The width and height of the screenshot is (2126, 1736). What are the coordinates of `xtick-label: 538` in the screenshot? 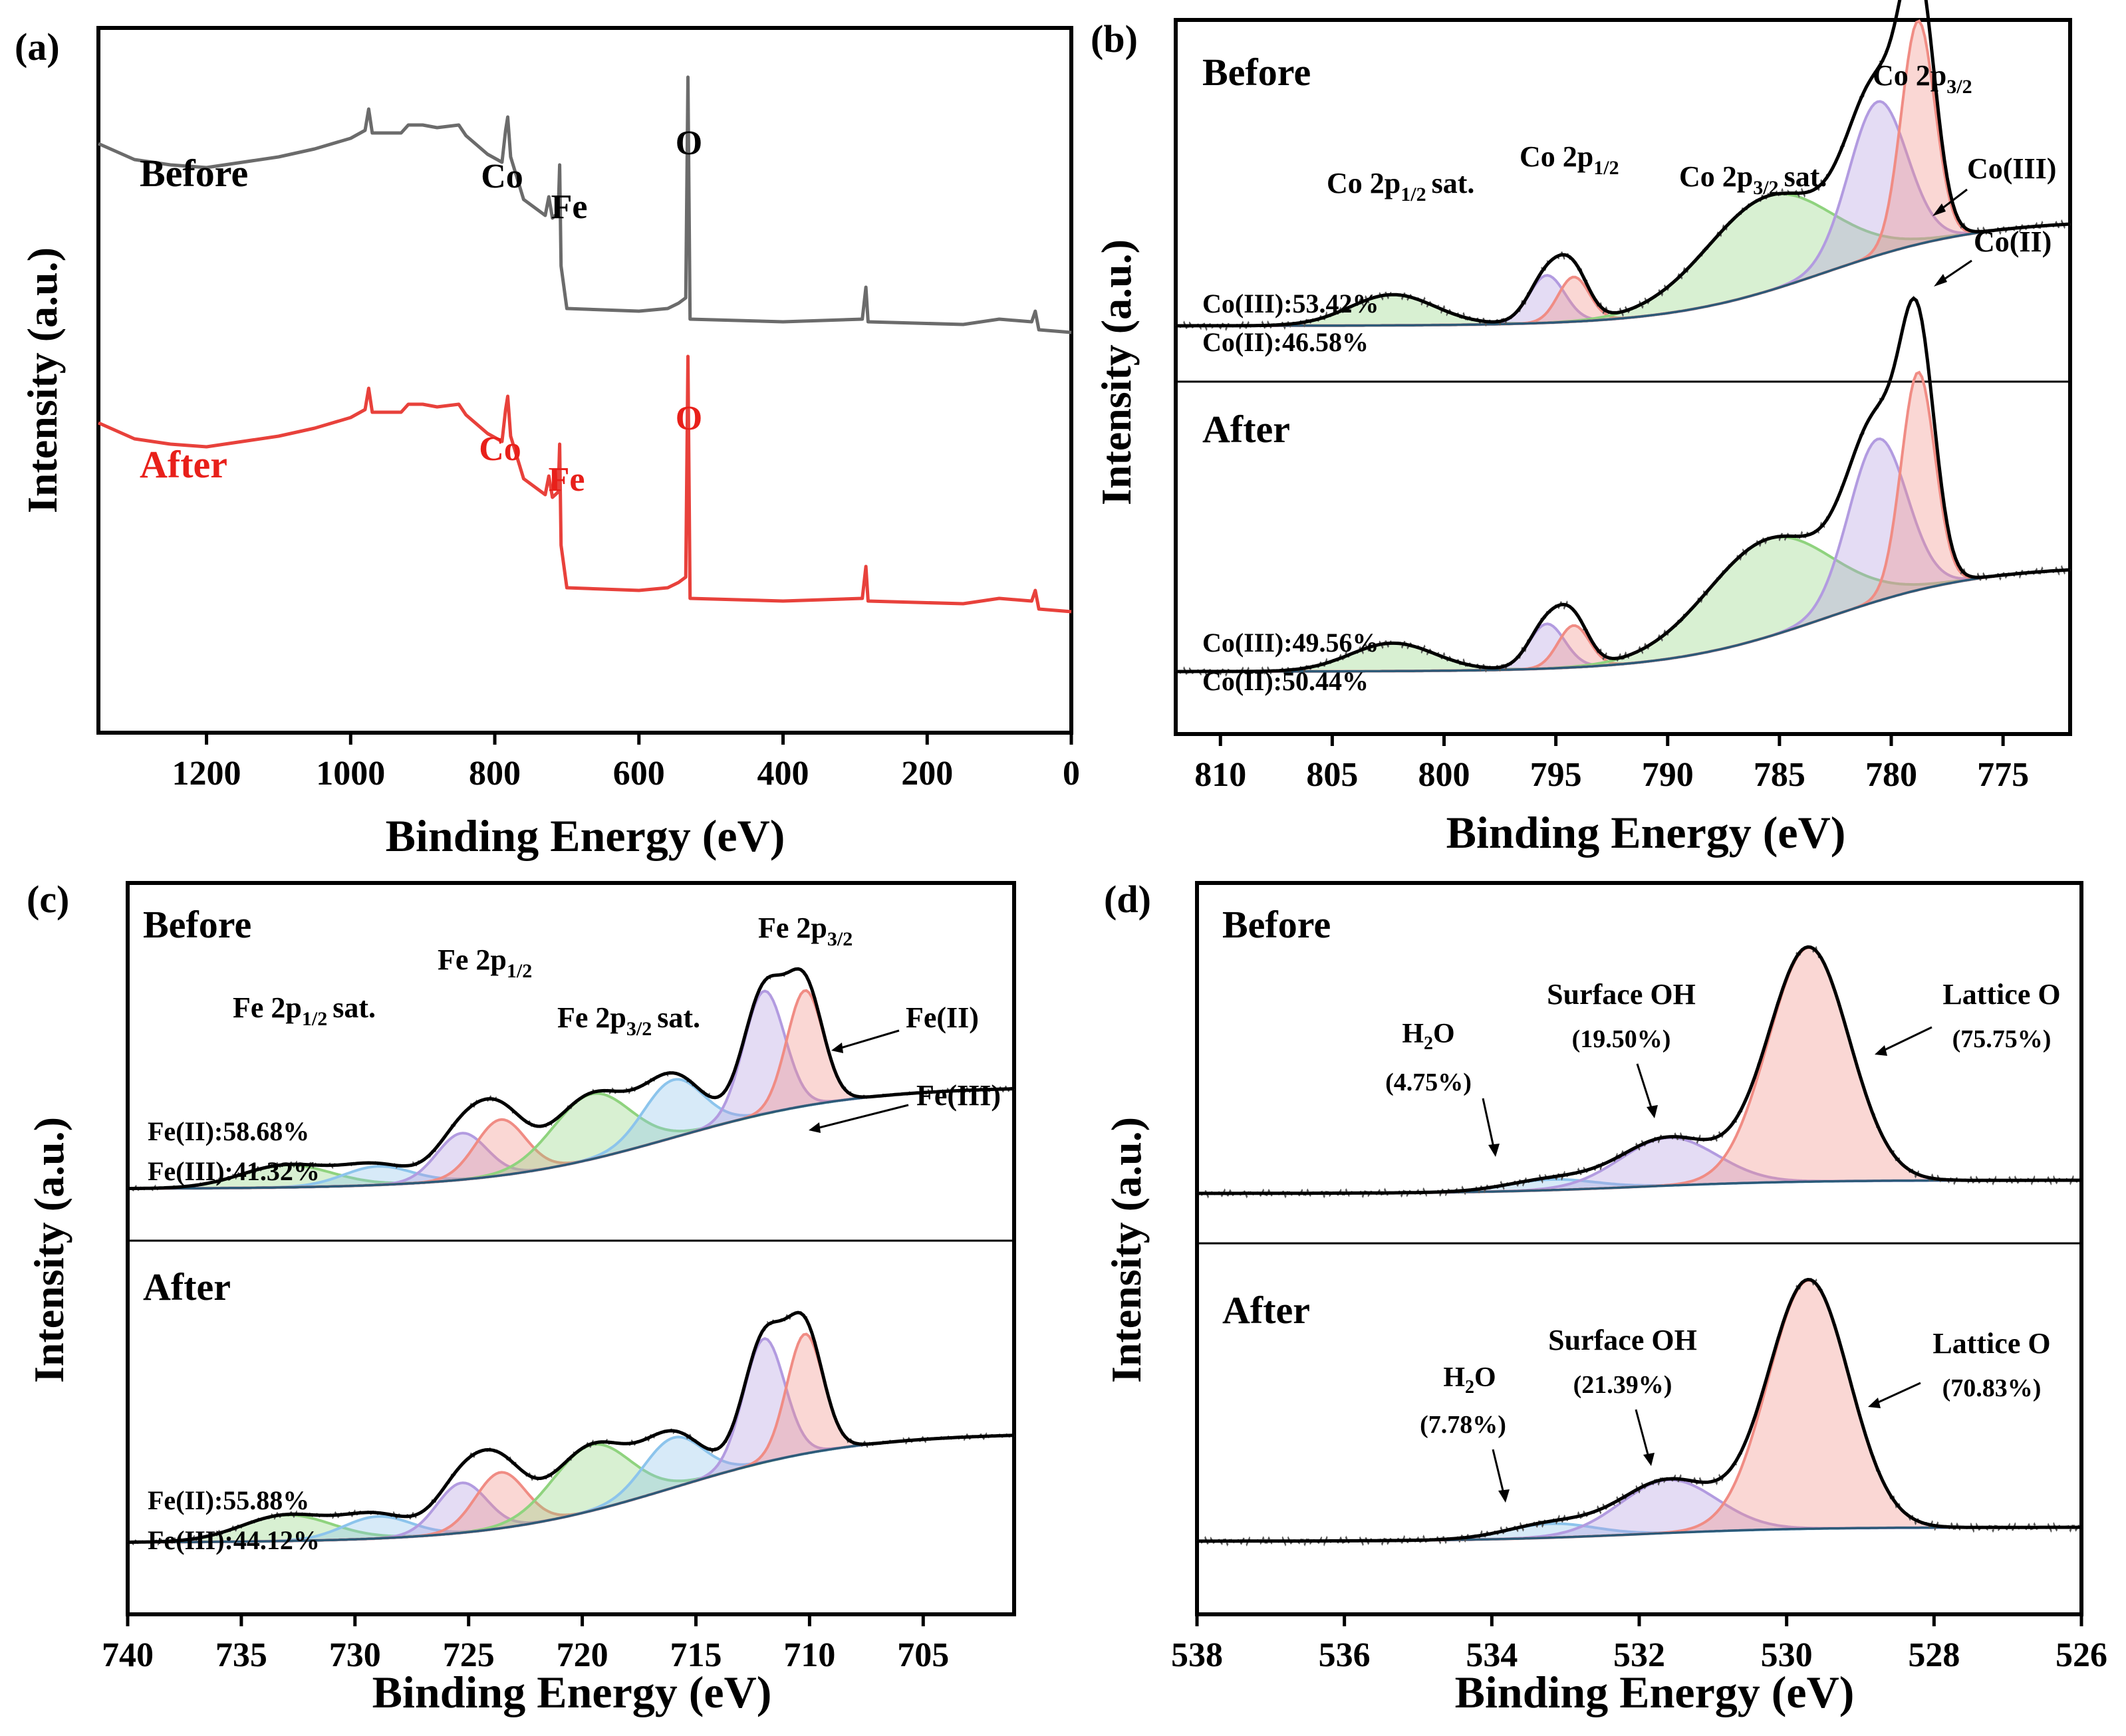 It's located at (1197, 1655).